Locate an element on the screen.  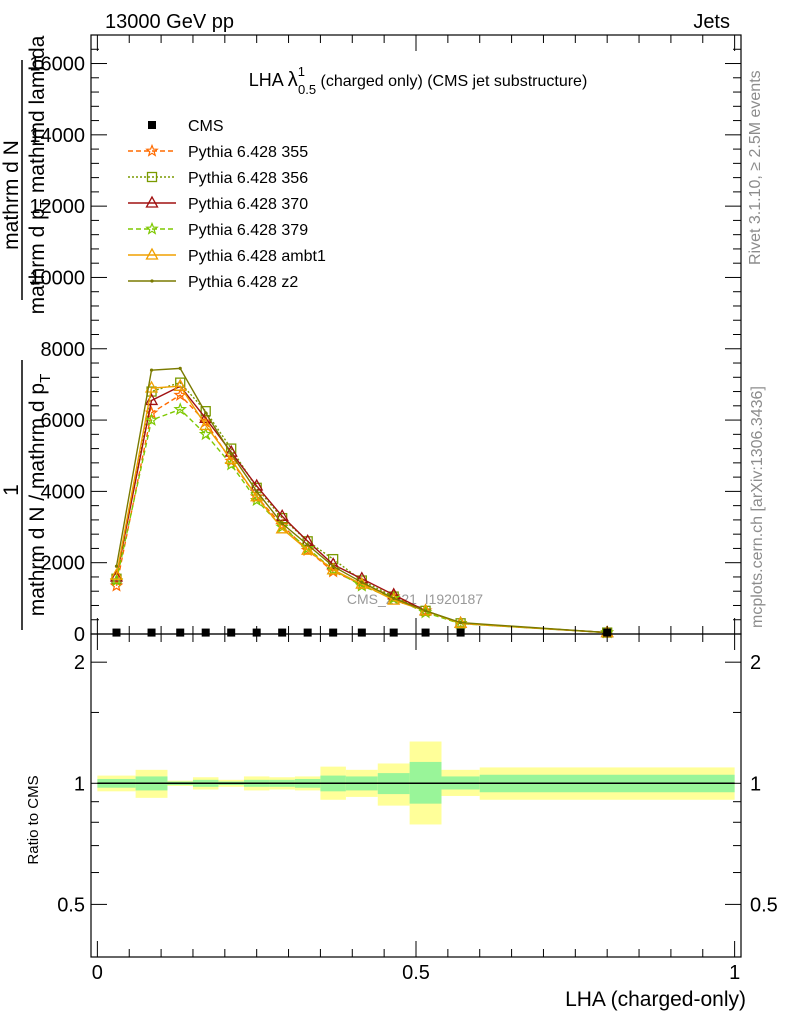
ratio-ylabel: Ratio to CMS is located at coordinates (33, 819).